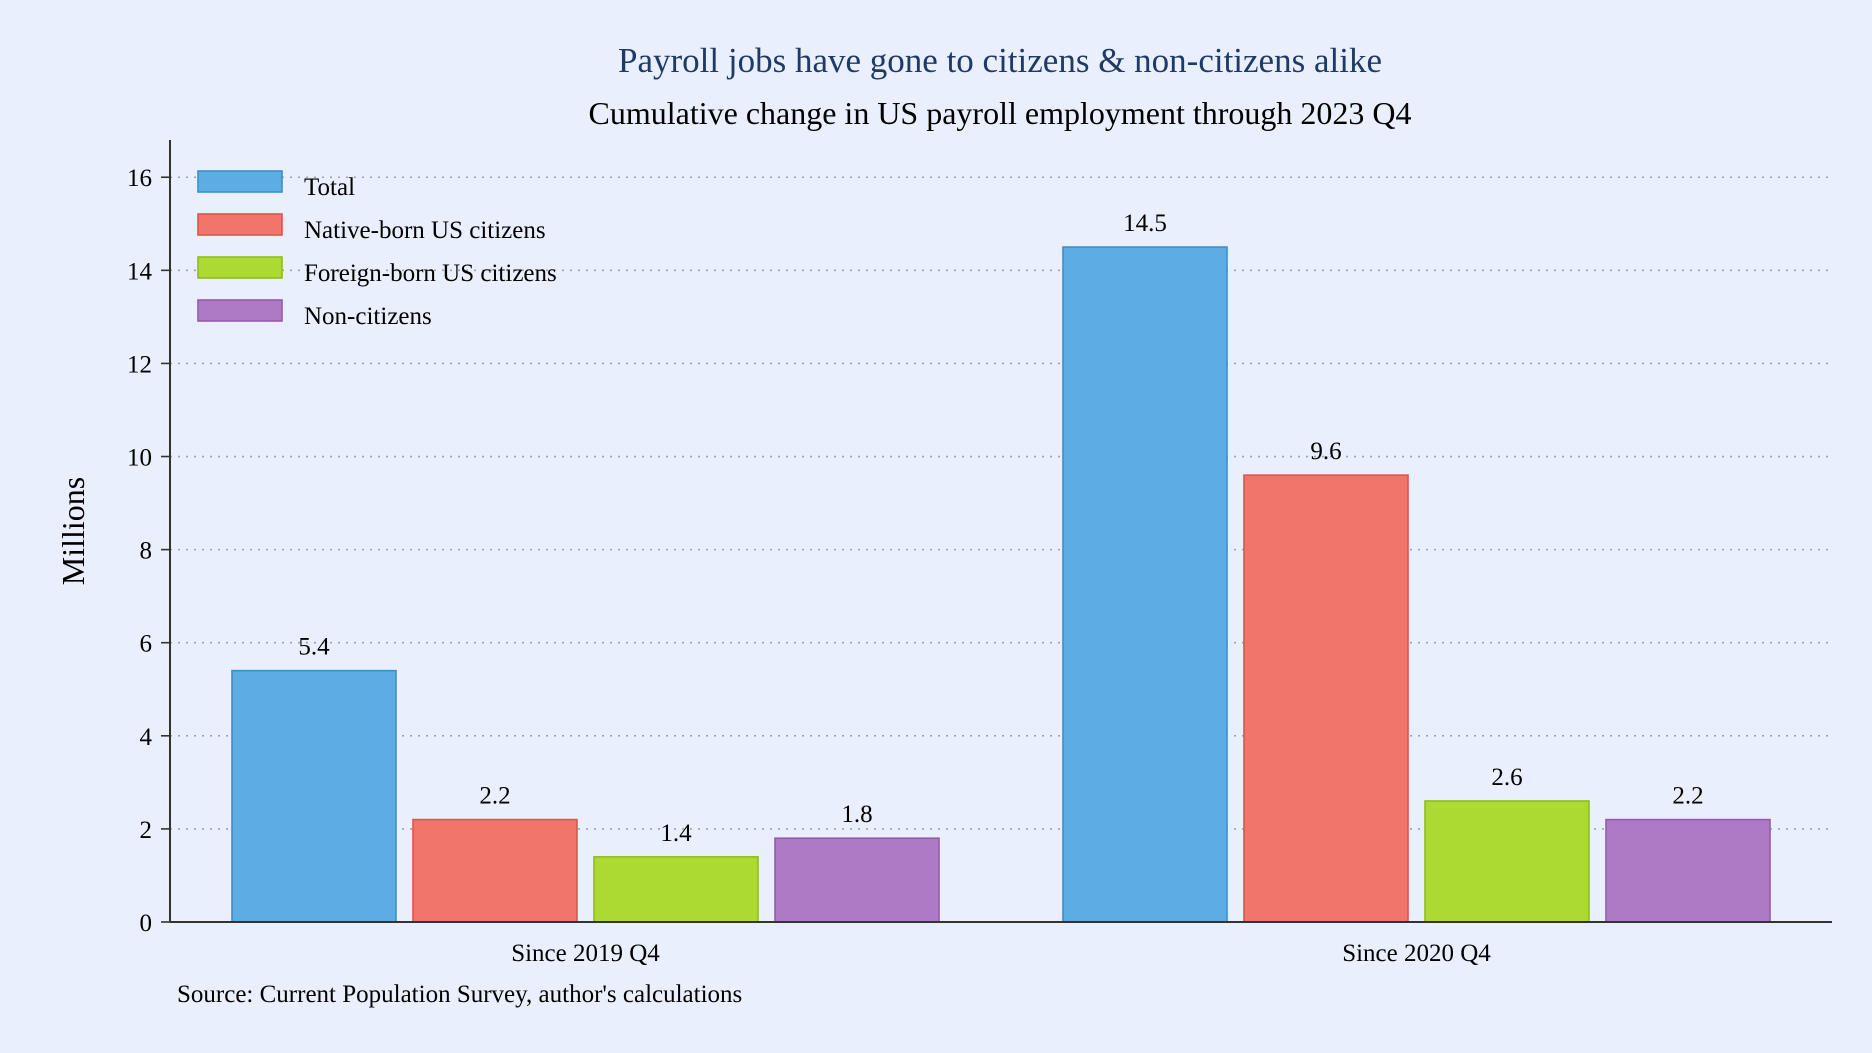  Describe the element at coordinates (1506, 777) in the screenshot. I see `bar-value-label: 2.6` at that location.